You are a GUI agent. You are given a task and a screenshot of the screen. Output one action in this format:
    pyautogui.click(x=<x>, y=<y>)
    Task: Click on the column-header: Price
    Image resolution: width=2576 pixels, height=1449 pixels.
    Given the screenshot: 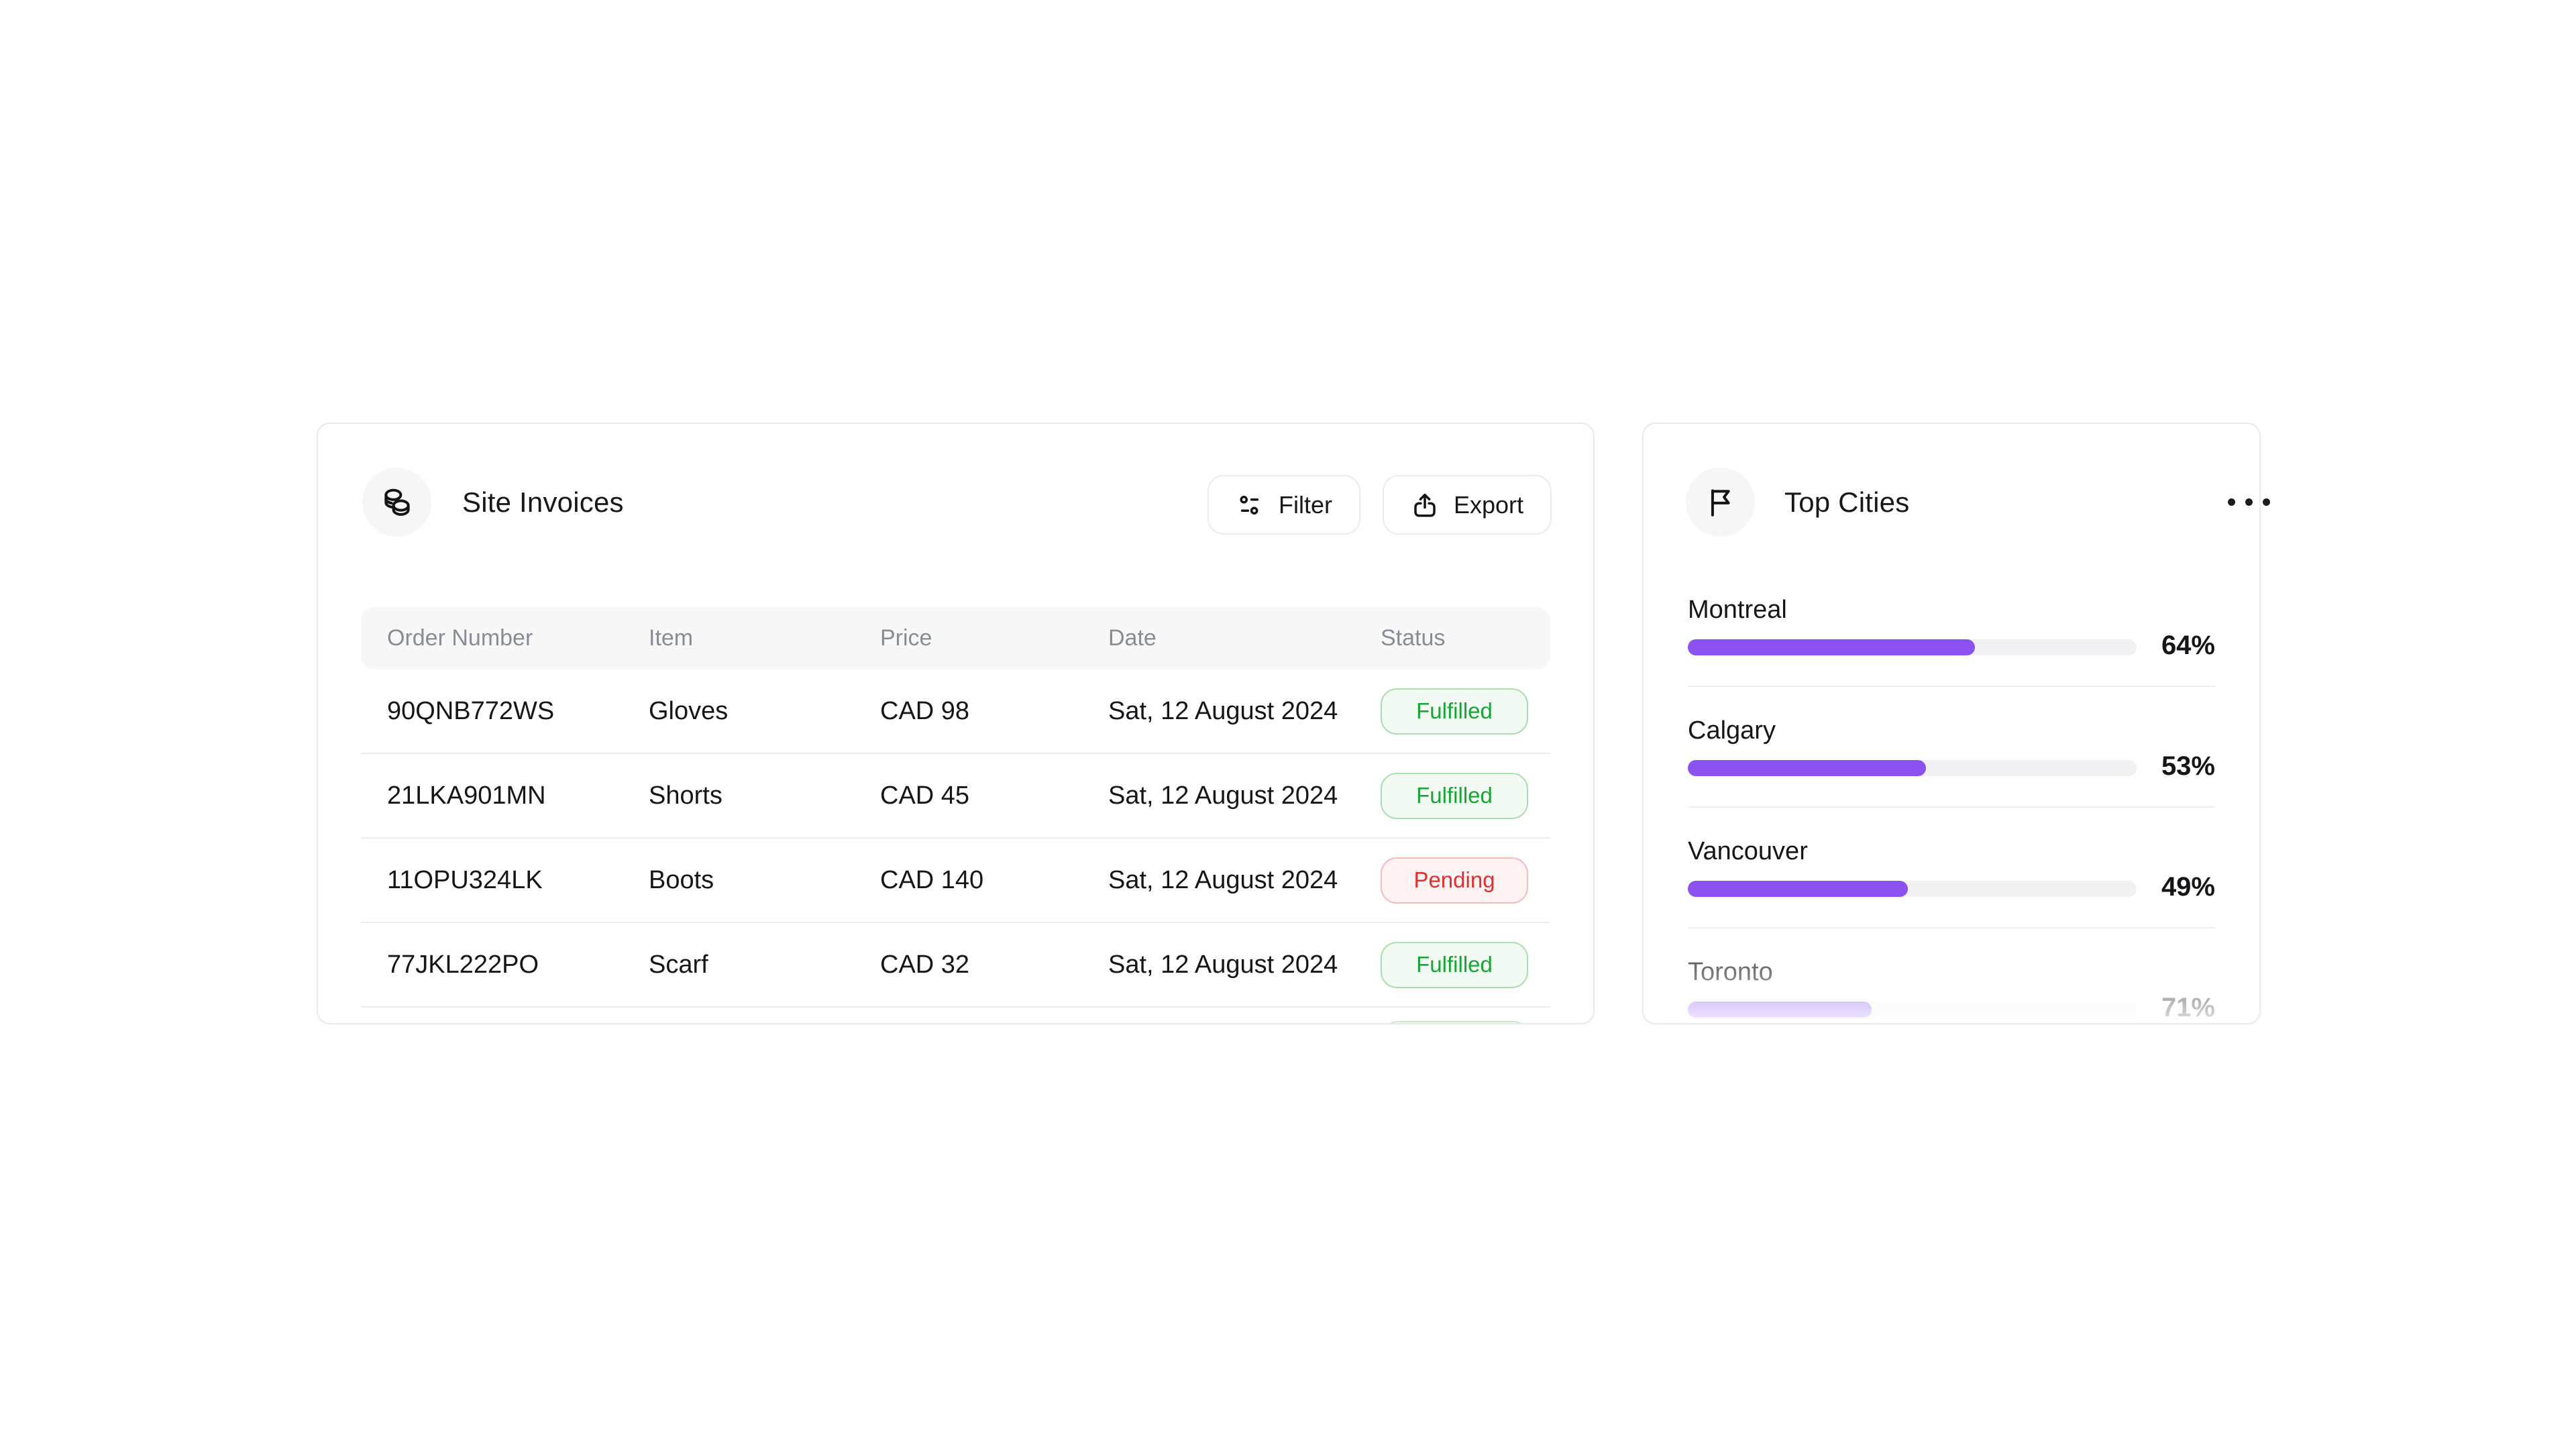 What is the action you would take?
    pyautogui.click(x=906, y=638)
    